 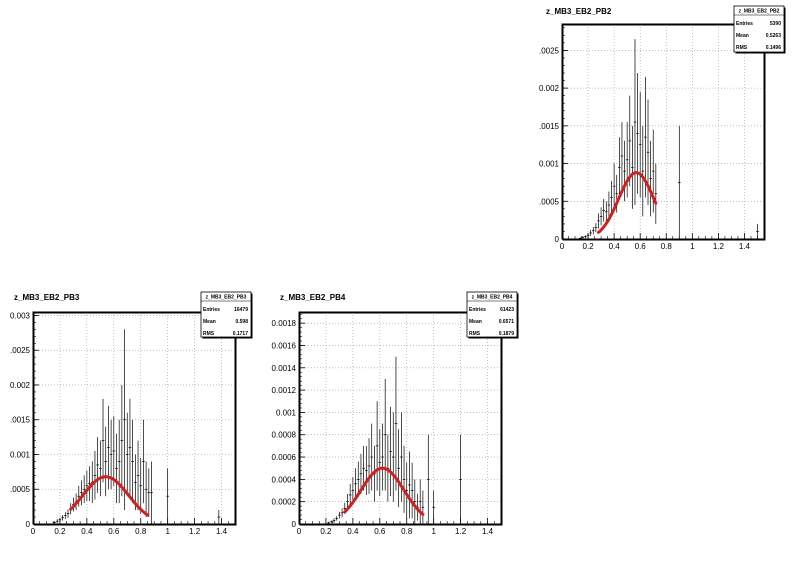 I want to click on chart-title: z_MB3_EB2_PB2, so click(x=579, y=11).